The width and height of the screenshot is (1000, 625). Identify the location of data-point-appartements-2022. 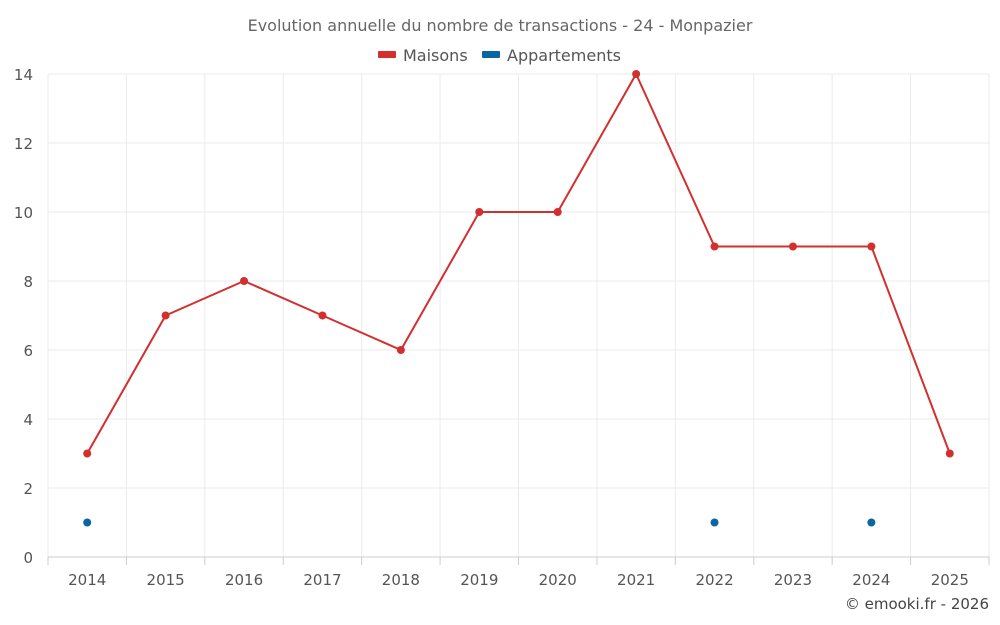
(714, 522).